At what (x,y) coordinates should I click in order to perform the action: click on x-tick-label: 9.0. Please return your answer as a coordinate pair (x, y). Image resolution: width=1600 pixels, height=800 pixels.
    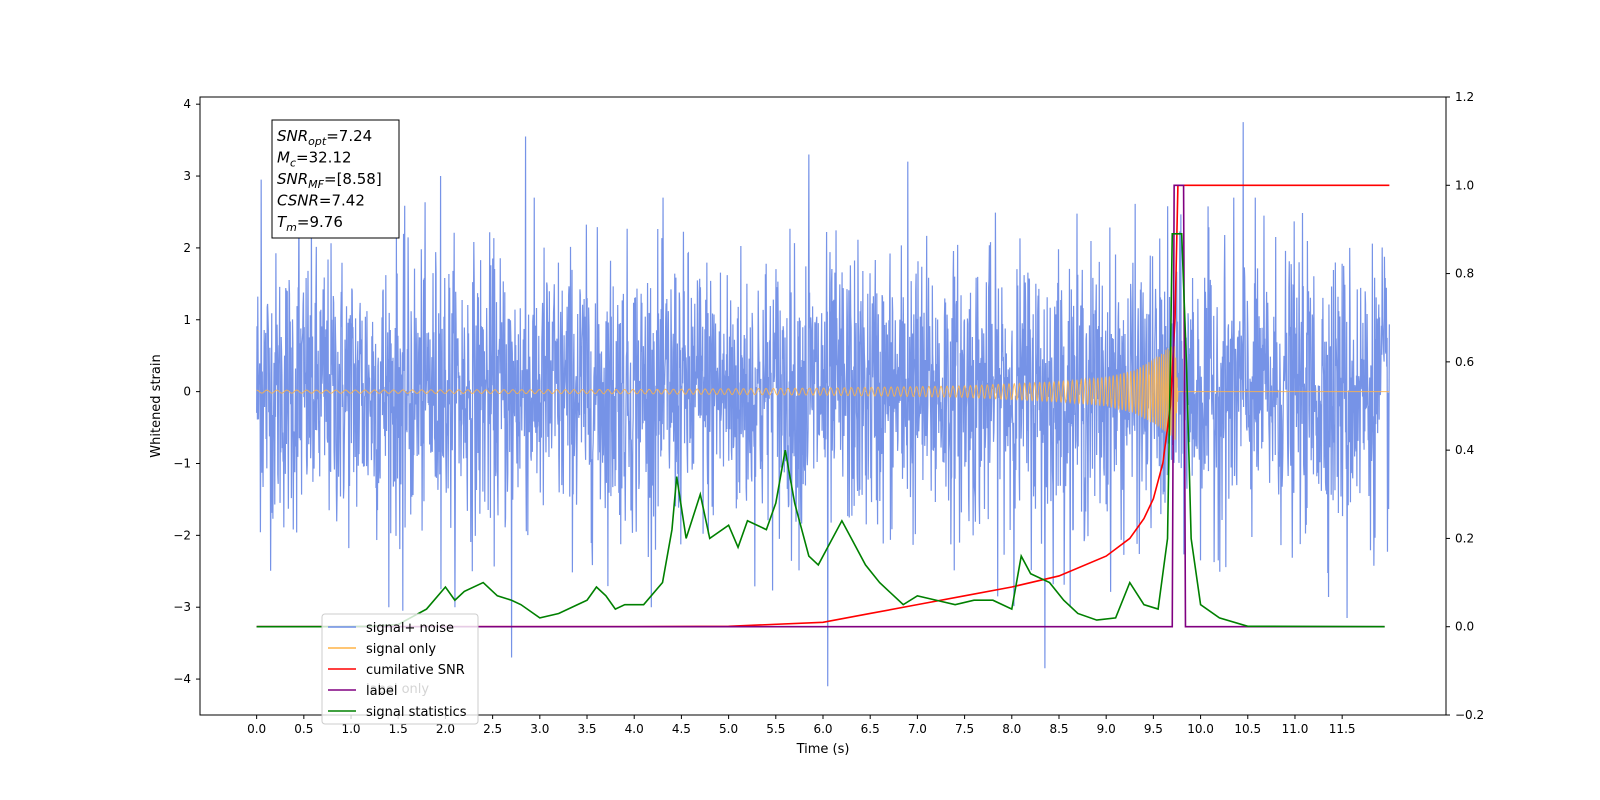
    Looking at the image, I should click on (1106, 729).